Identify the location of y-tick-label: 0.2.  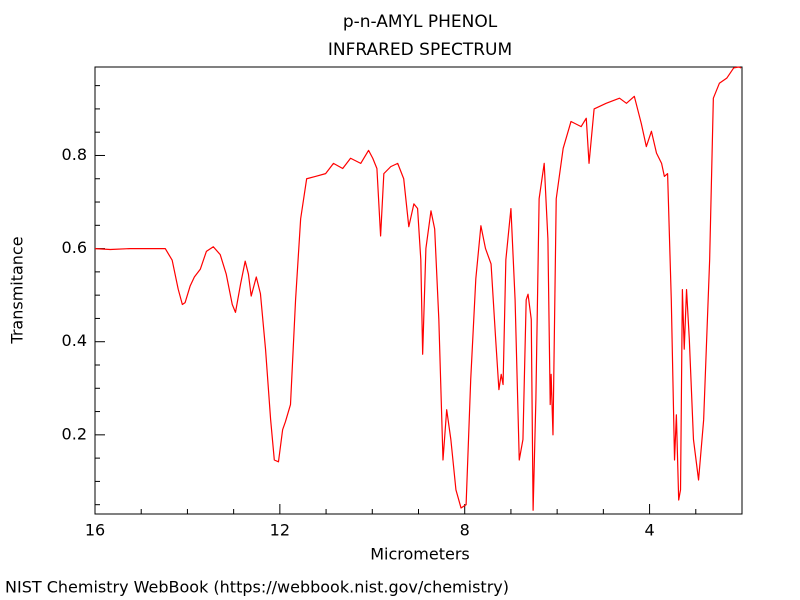
(74, 433).